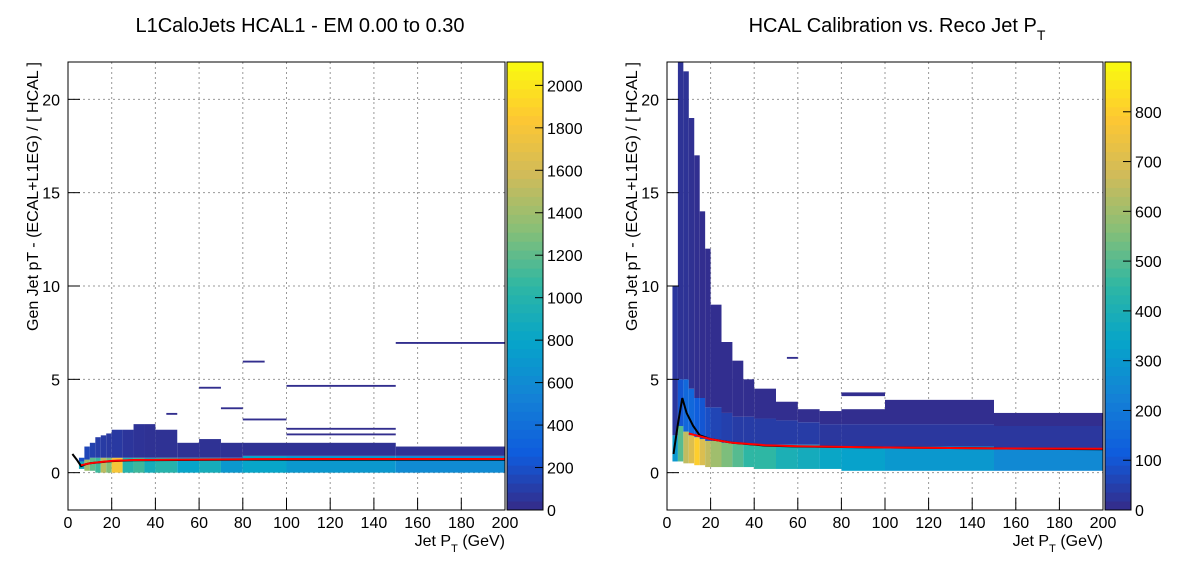 The width and height of the screenshot is (1196, 572). What do you see at coordinates (299, 26) in the screenshot?
I see `chart-title: L1CaloJets HCAL1 - EM 0.00 to 0.30` at bounding box center [299, 26].